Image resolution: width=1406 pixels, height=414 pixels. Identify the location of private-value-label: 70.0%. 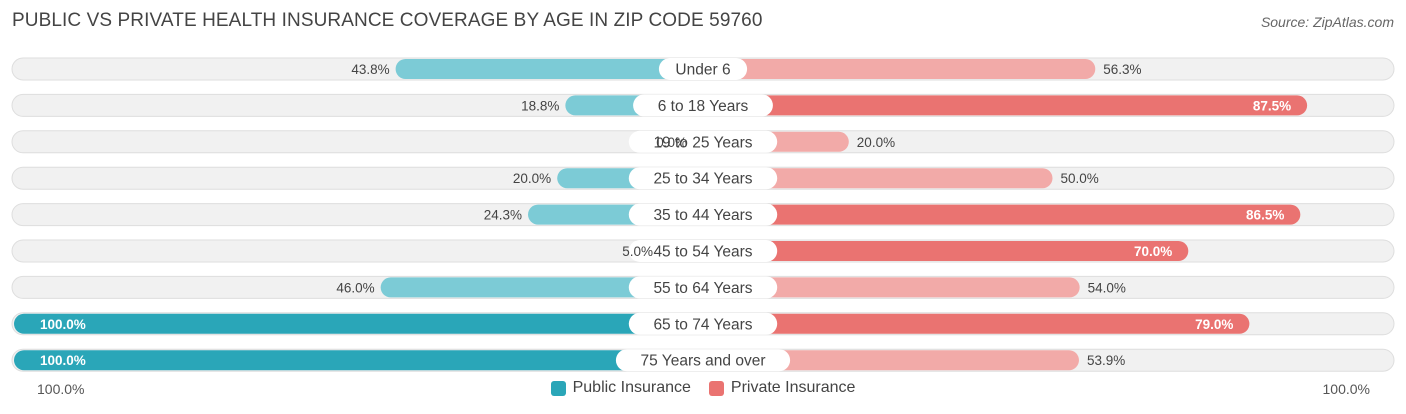
(1153, 251).